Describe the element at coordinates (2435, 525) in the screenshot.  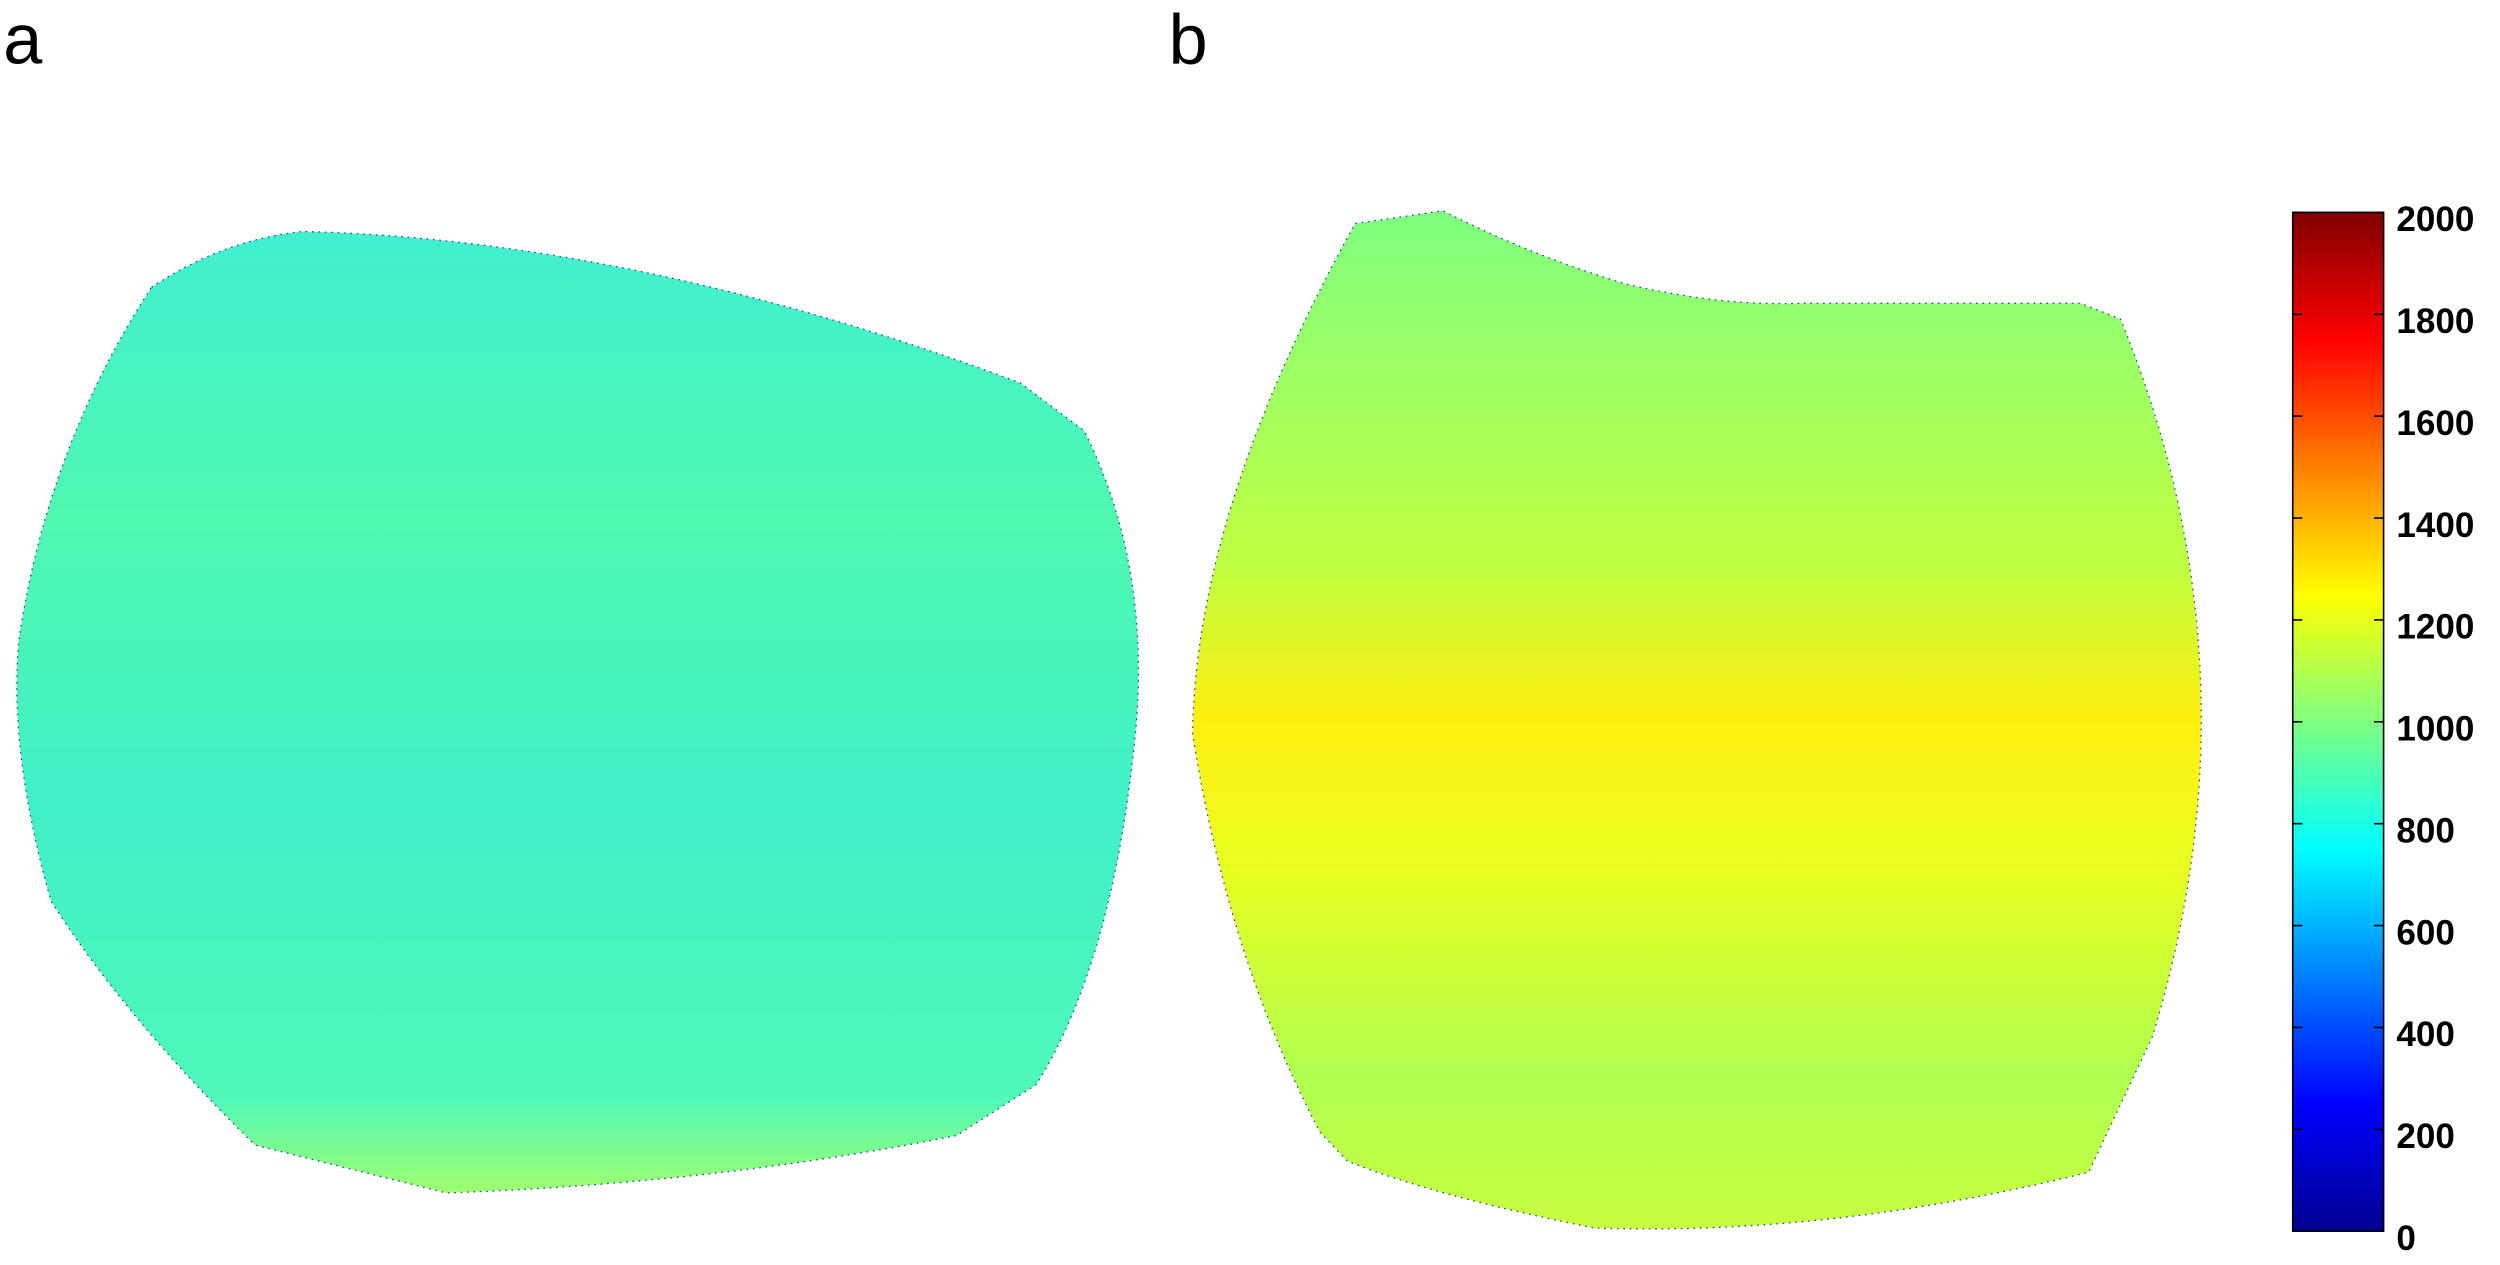
I see `colorbar-tick-label: 1400` at that location.